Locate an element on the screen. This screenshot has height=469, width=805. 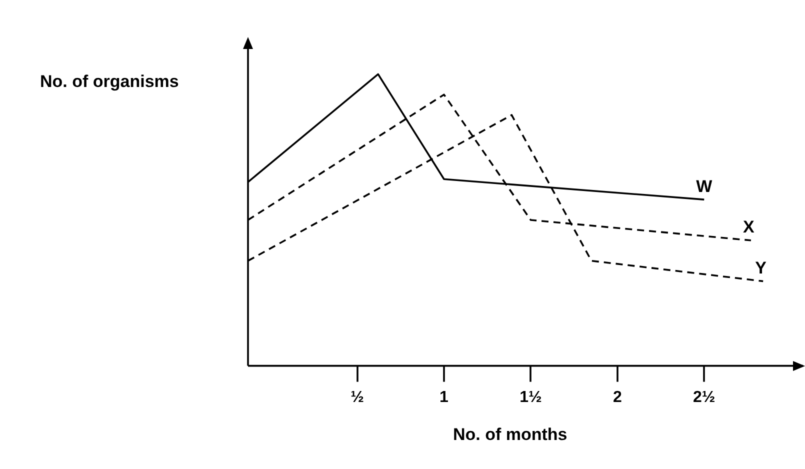
x-tick-label: 1½ is located at coordinates (531, 397).